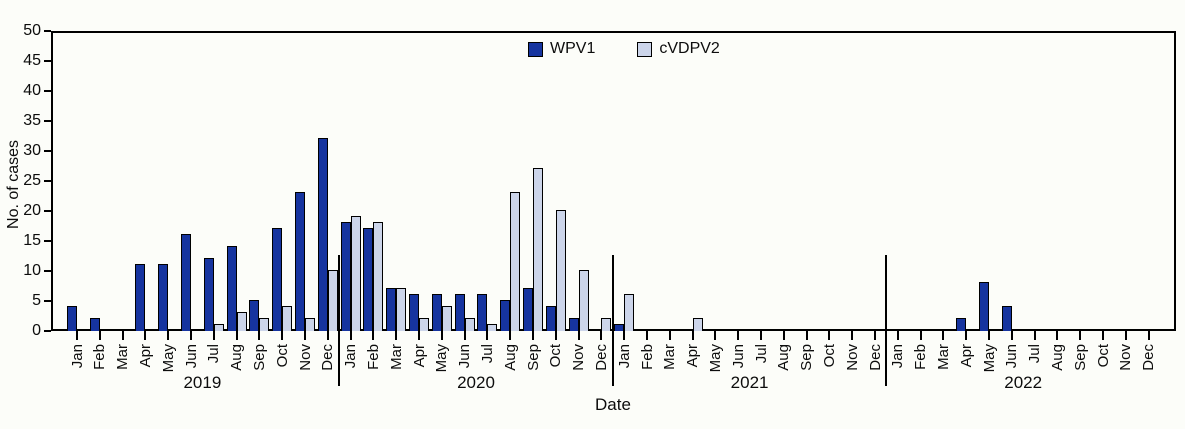 This screenshot has width=1185, height=429. What do you see at coordinates (606, 324) in the screenshot?
I see `bar-cvdpv2-Dec-2020` at bounding box center [606, 324].